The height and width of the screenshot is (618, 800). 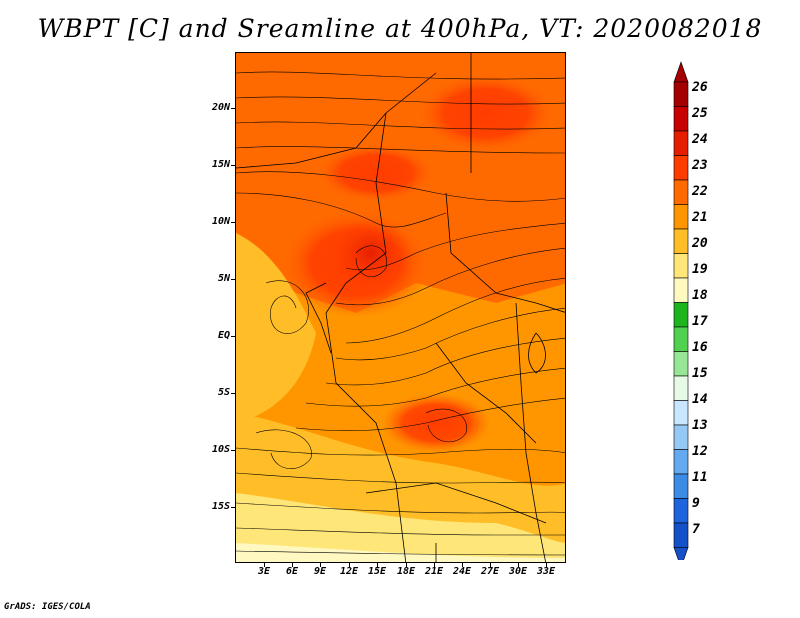 I want to click on field-18-south, so click(x=400, y=552).